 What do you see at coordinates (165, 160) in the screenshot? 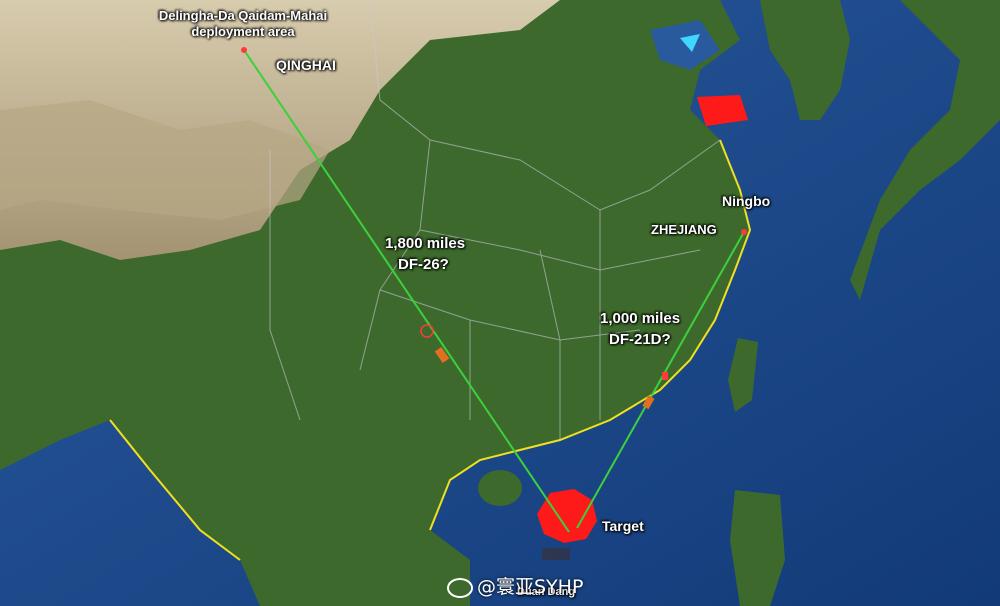
I see `plateau-ridges` at bounding box center [165, 160].